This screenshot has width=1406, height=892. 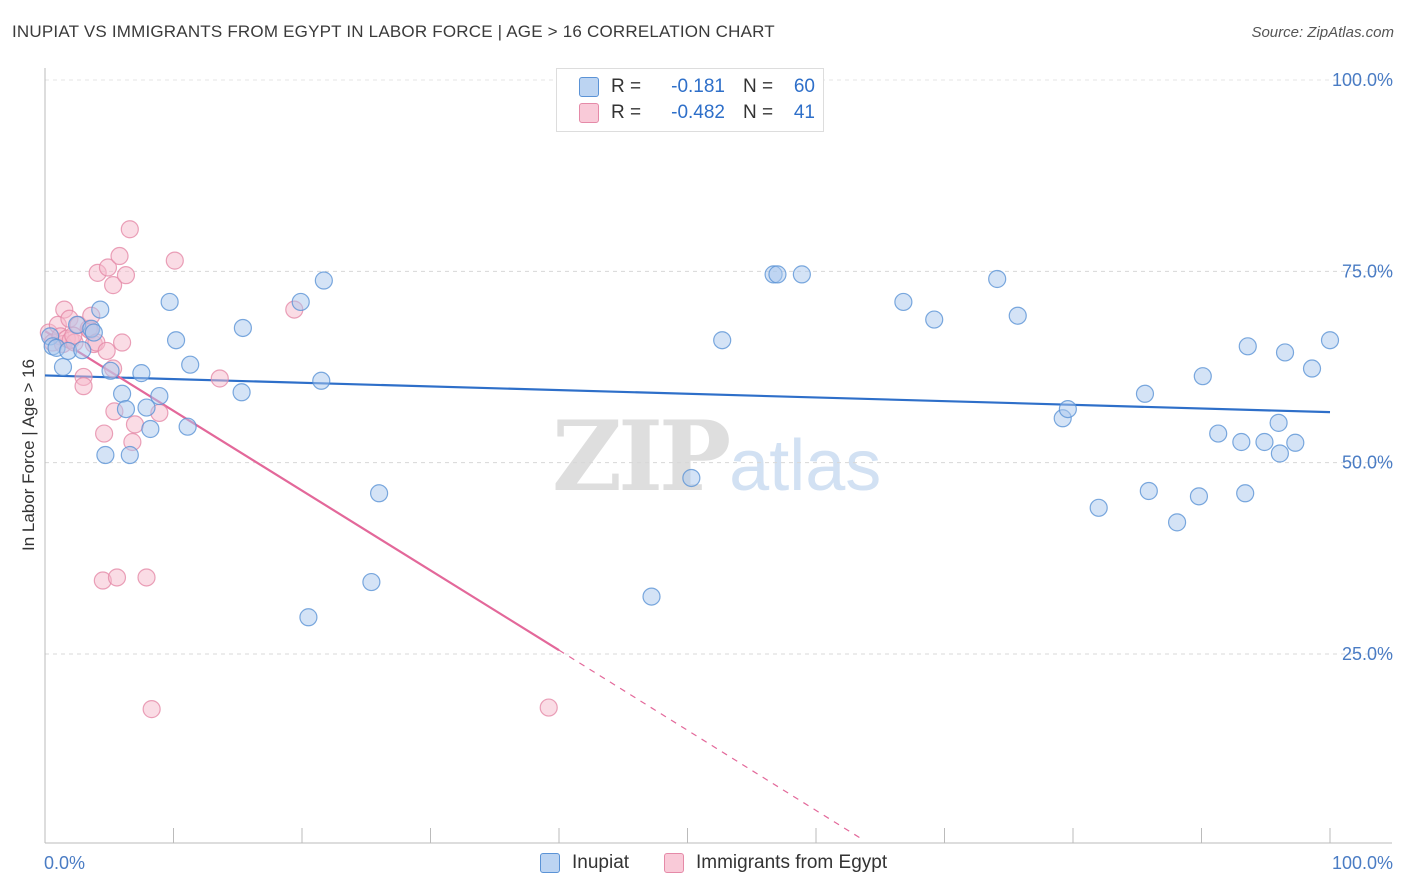 What do you see at coordinates (1367, 463) in the screenshot?
I see `y-tick-label: 50.0%` at bounding box center [1367, 463].